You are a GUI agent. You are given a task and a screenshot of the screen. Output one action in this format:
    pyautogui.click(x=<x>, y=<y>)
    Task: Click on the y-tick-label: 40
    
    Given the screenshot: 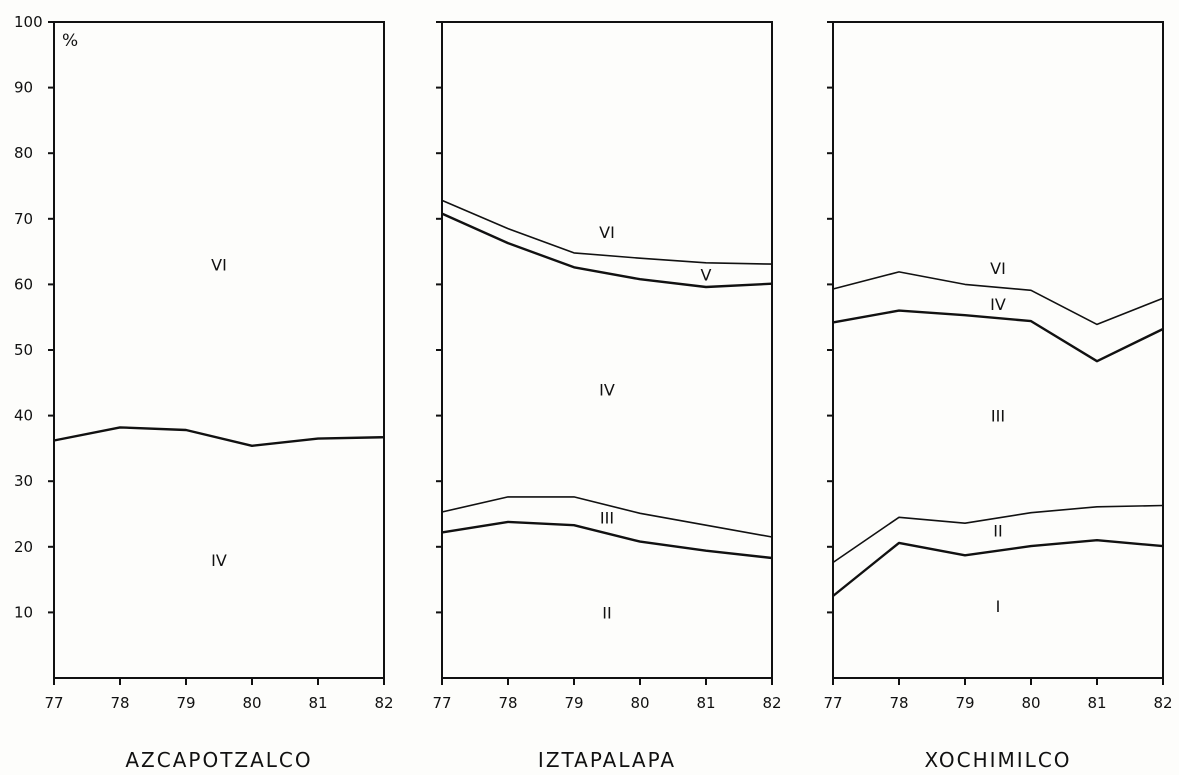 What is the action you would take?
    pyautogui.click(x=23, y=416)
    